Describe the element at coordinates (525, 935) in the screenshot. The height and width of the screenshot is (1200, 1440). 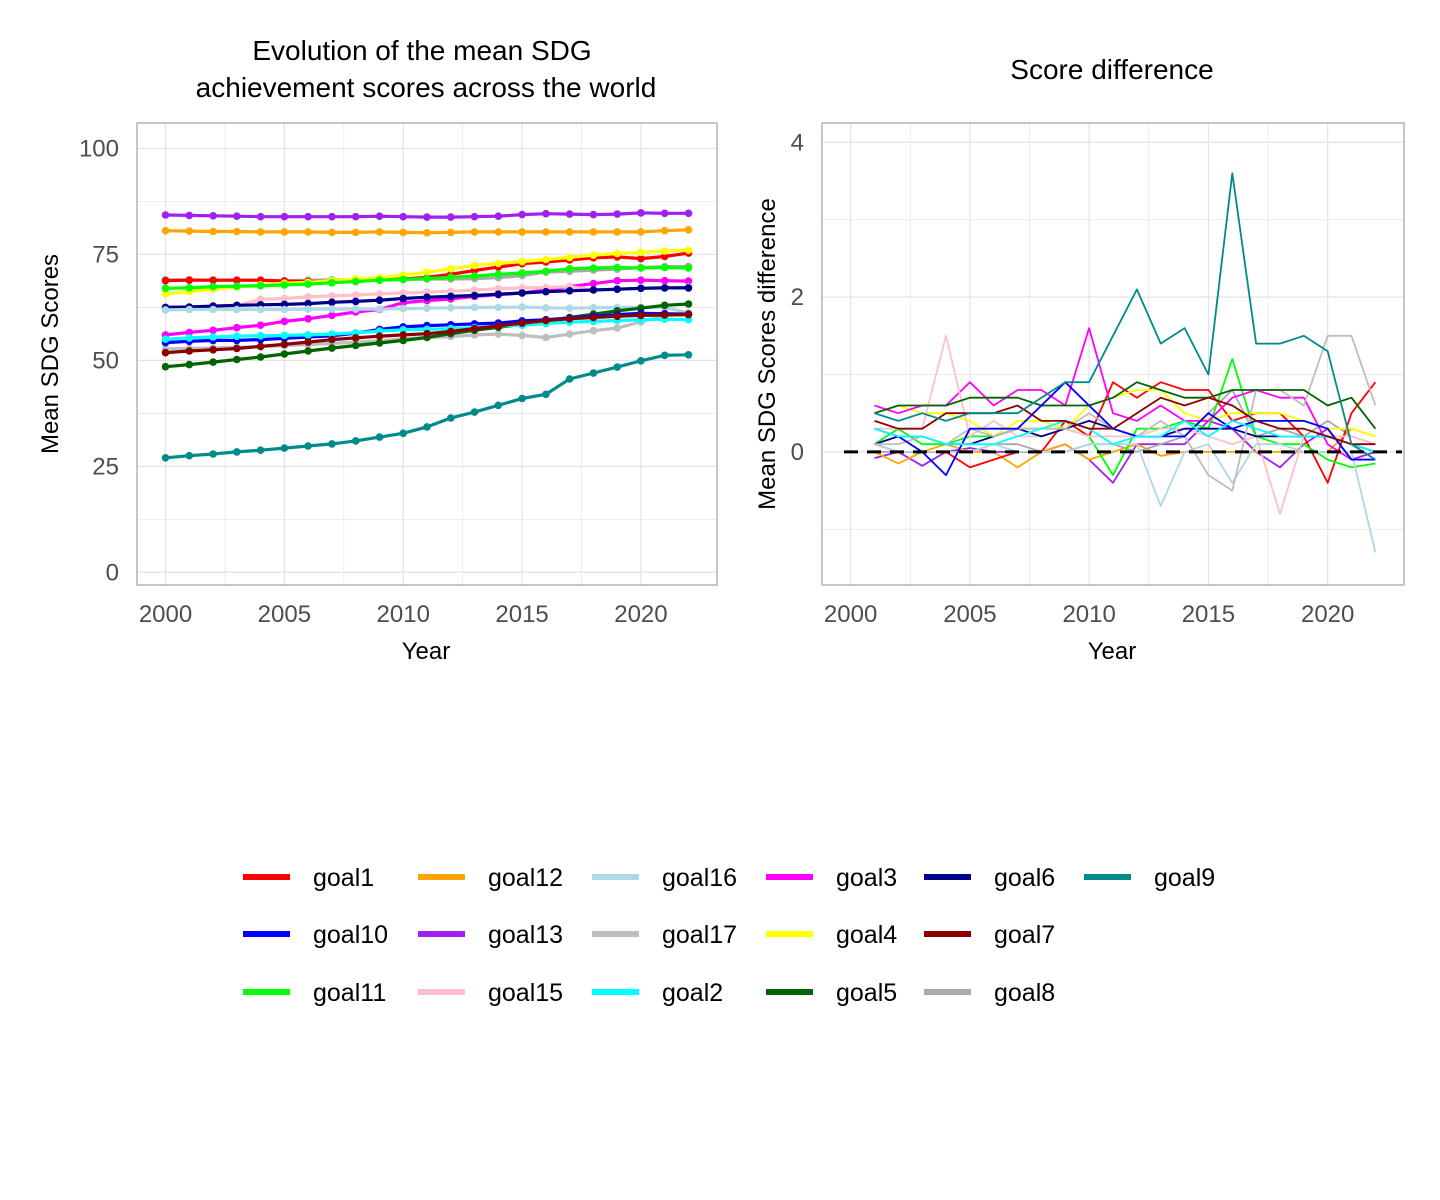
I see `legend-label-goal13: goal13` at that location.